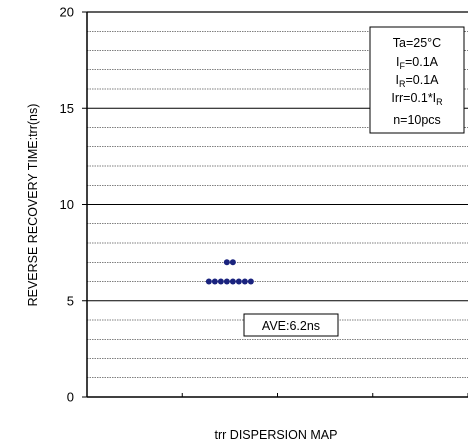 The width and height of the screenshot is (468, 447). I want to click on cond-ir: IR=0.1A, so click(418, 81).